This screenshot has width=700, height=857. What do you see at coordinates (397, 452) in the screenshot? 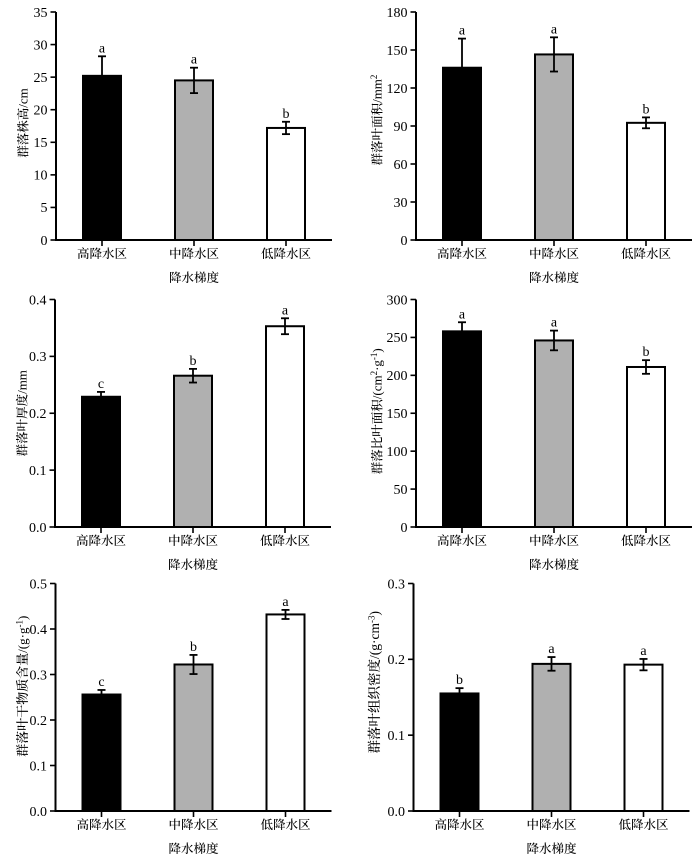
I see `svg-text: 100` at bounding box center [397, 452].